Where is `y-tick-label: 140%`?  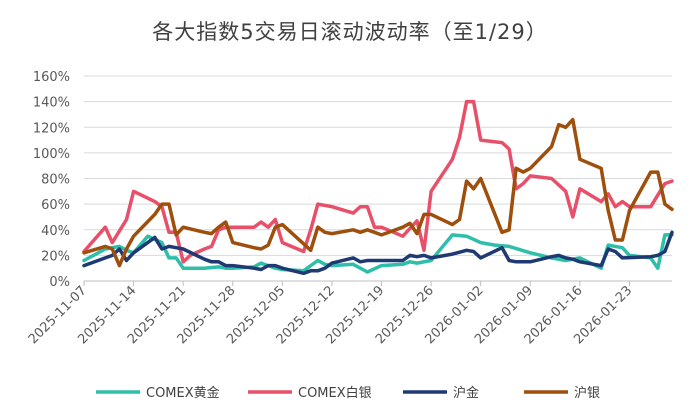 y-tick-label: 140% is located at coordinates (51, 103).